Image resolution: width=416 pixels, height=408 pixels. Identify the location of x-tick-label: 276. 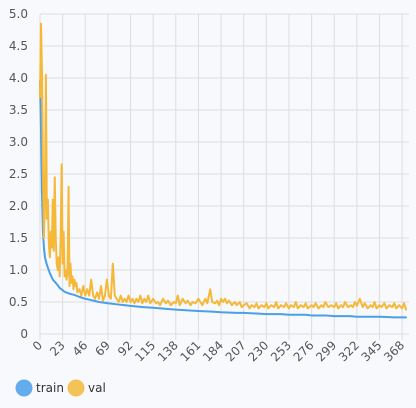
(304, 351).